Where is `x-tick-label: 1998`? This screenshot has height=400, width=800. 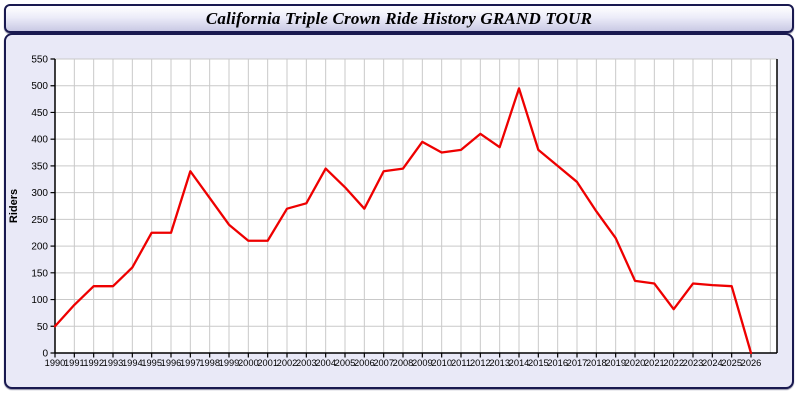 x-tick-label: 1998 is located at coordinates (209, 363).